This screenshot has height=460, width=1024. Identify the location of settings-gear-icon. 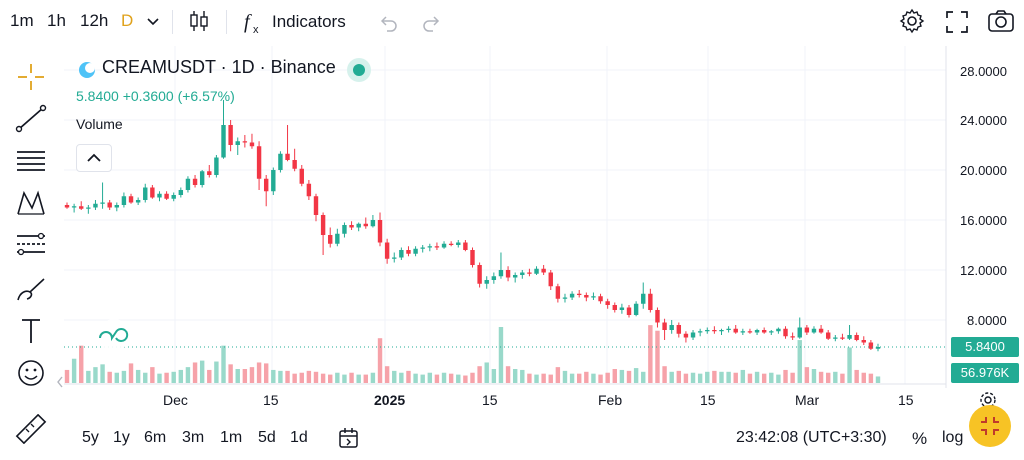
(912, 21).